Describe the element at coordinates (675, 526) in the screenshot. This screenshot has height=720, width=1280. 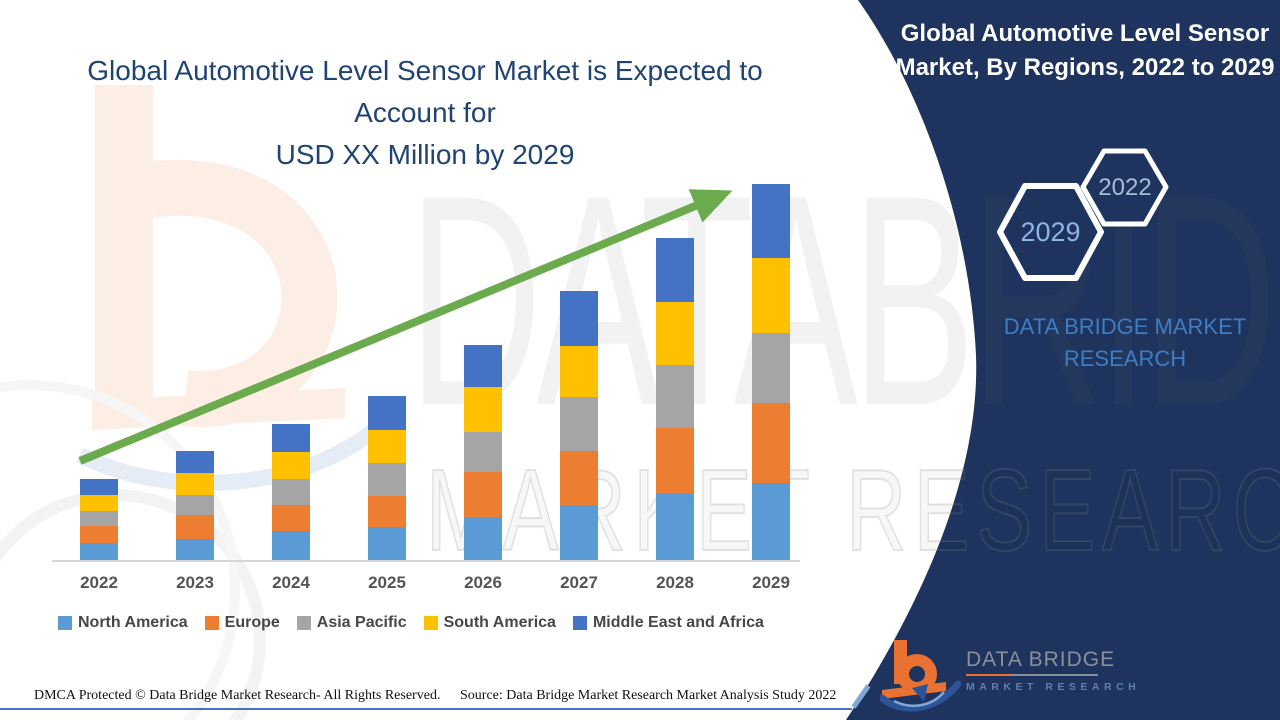
I see `bar-segment-2028-north-america` at that location.